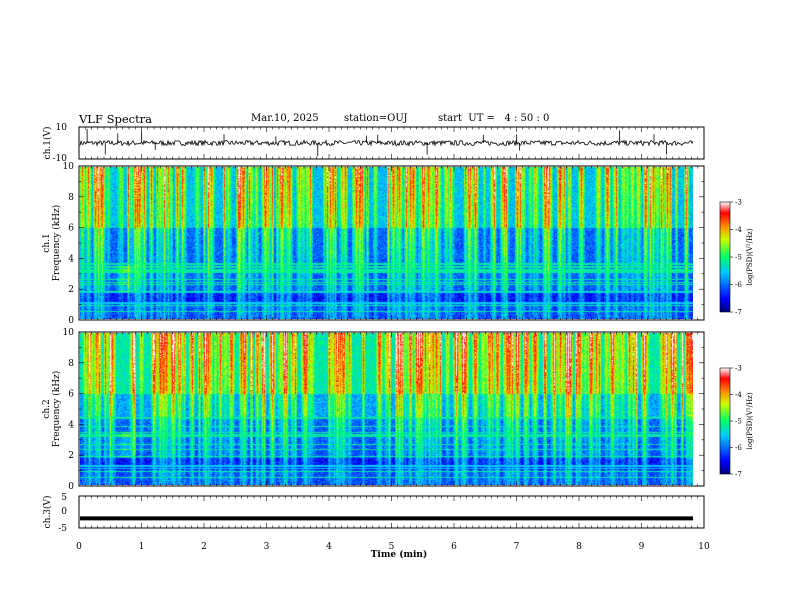 This screenshot has height=612, width=792. I want to click on ch2-colorbar, so click(725, 421).